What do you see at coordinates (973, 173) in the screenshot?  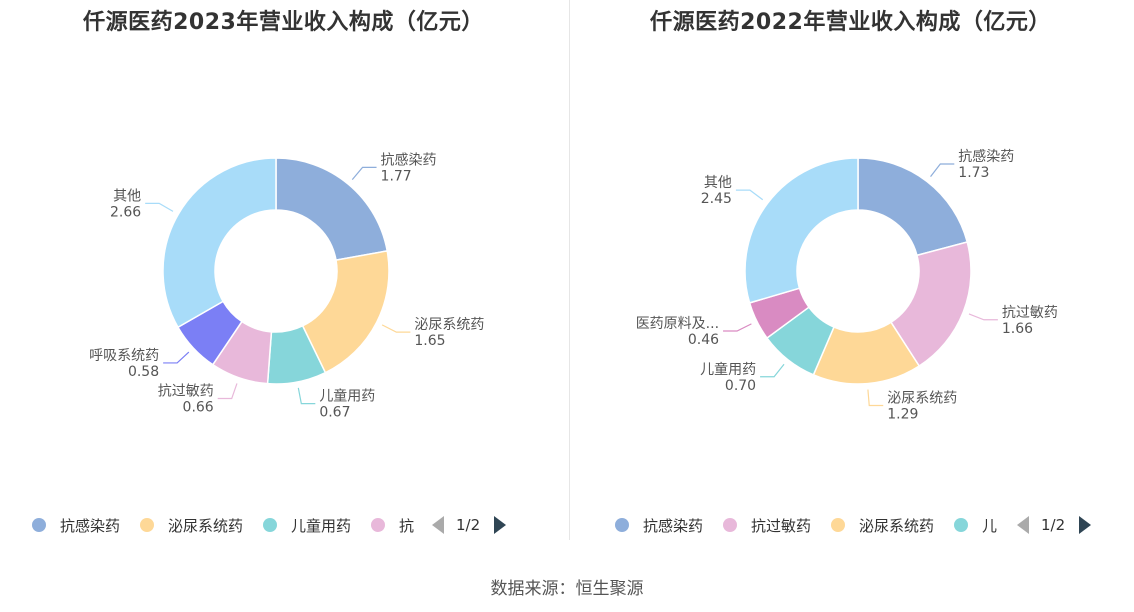 I see `slice-label-value: 1.73` at bounding box center [973, 173].